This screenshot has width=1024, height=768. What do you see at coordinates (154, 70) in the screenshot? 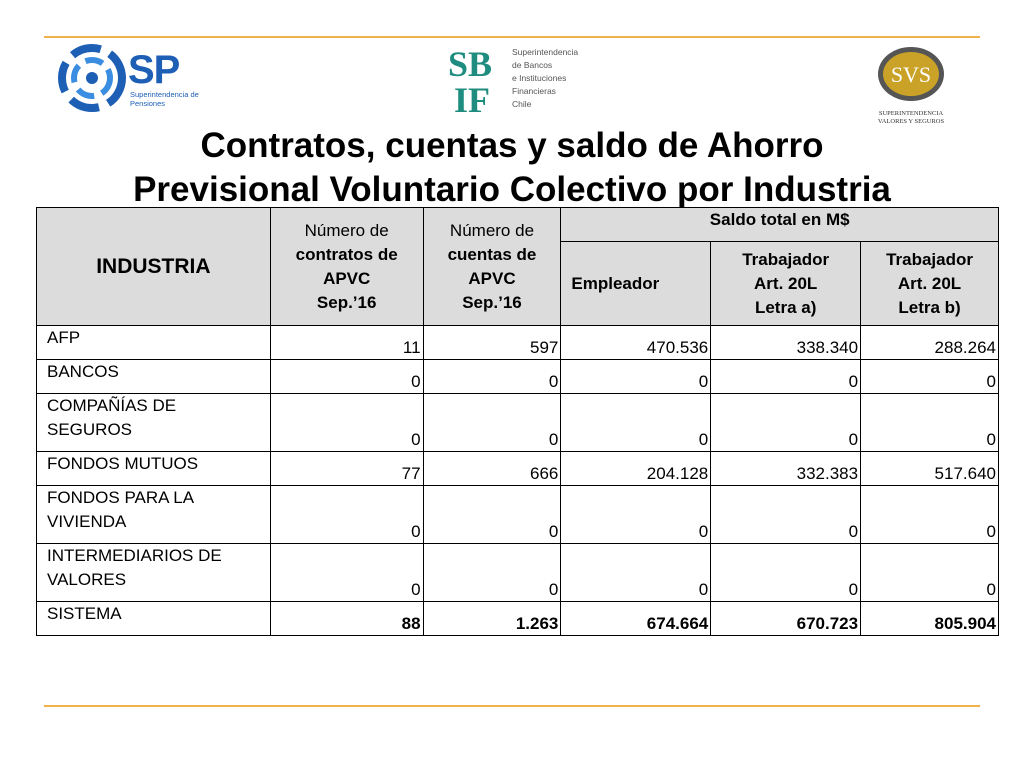
I see `sp-logo-mark: SP` at bounding box center [154, 70].